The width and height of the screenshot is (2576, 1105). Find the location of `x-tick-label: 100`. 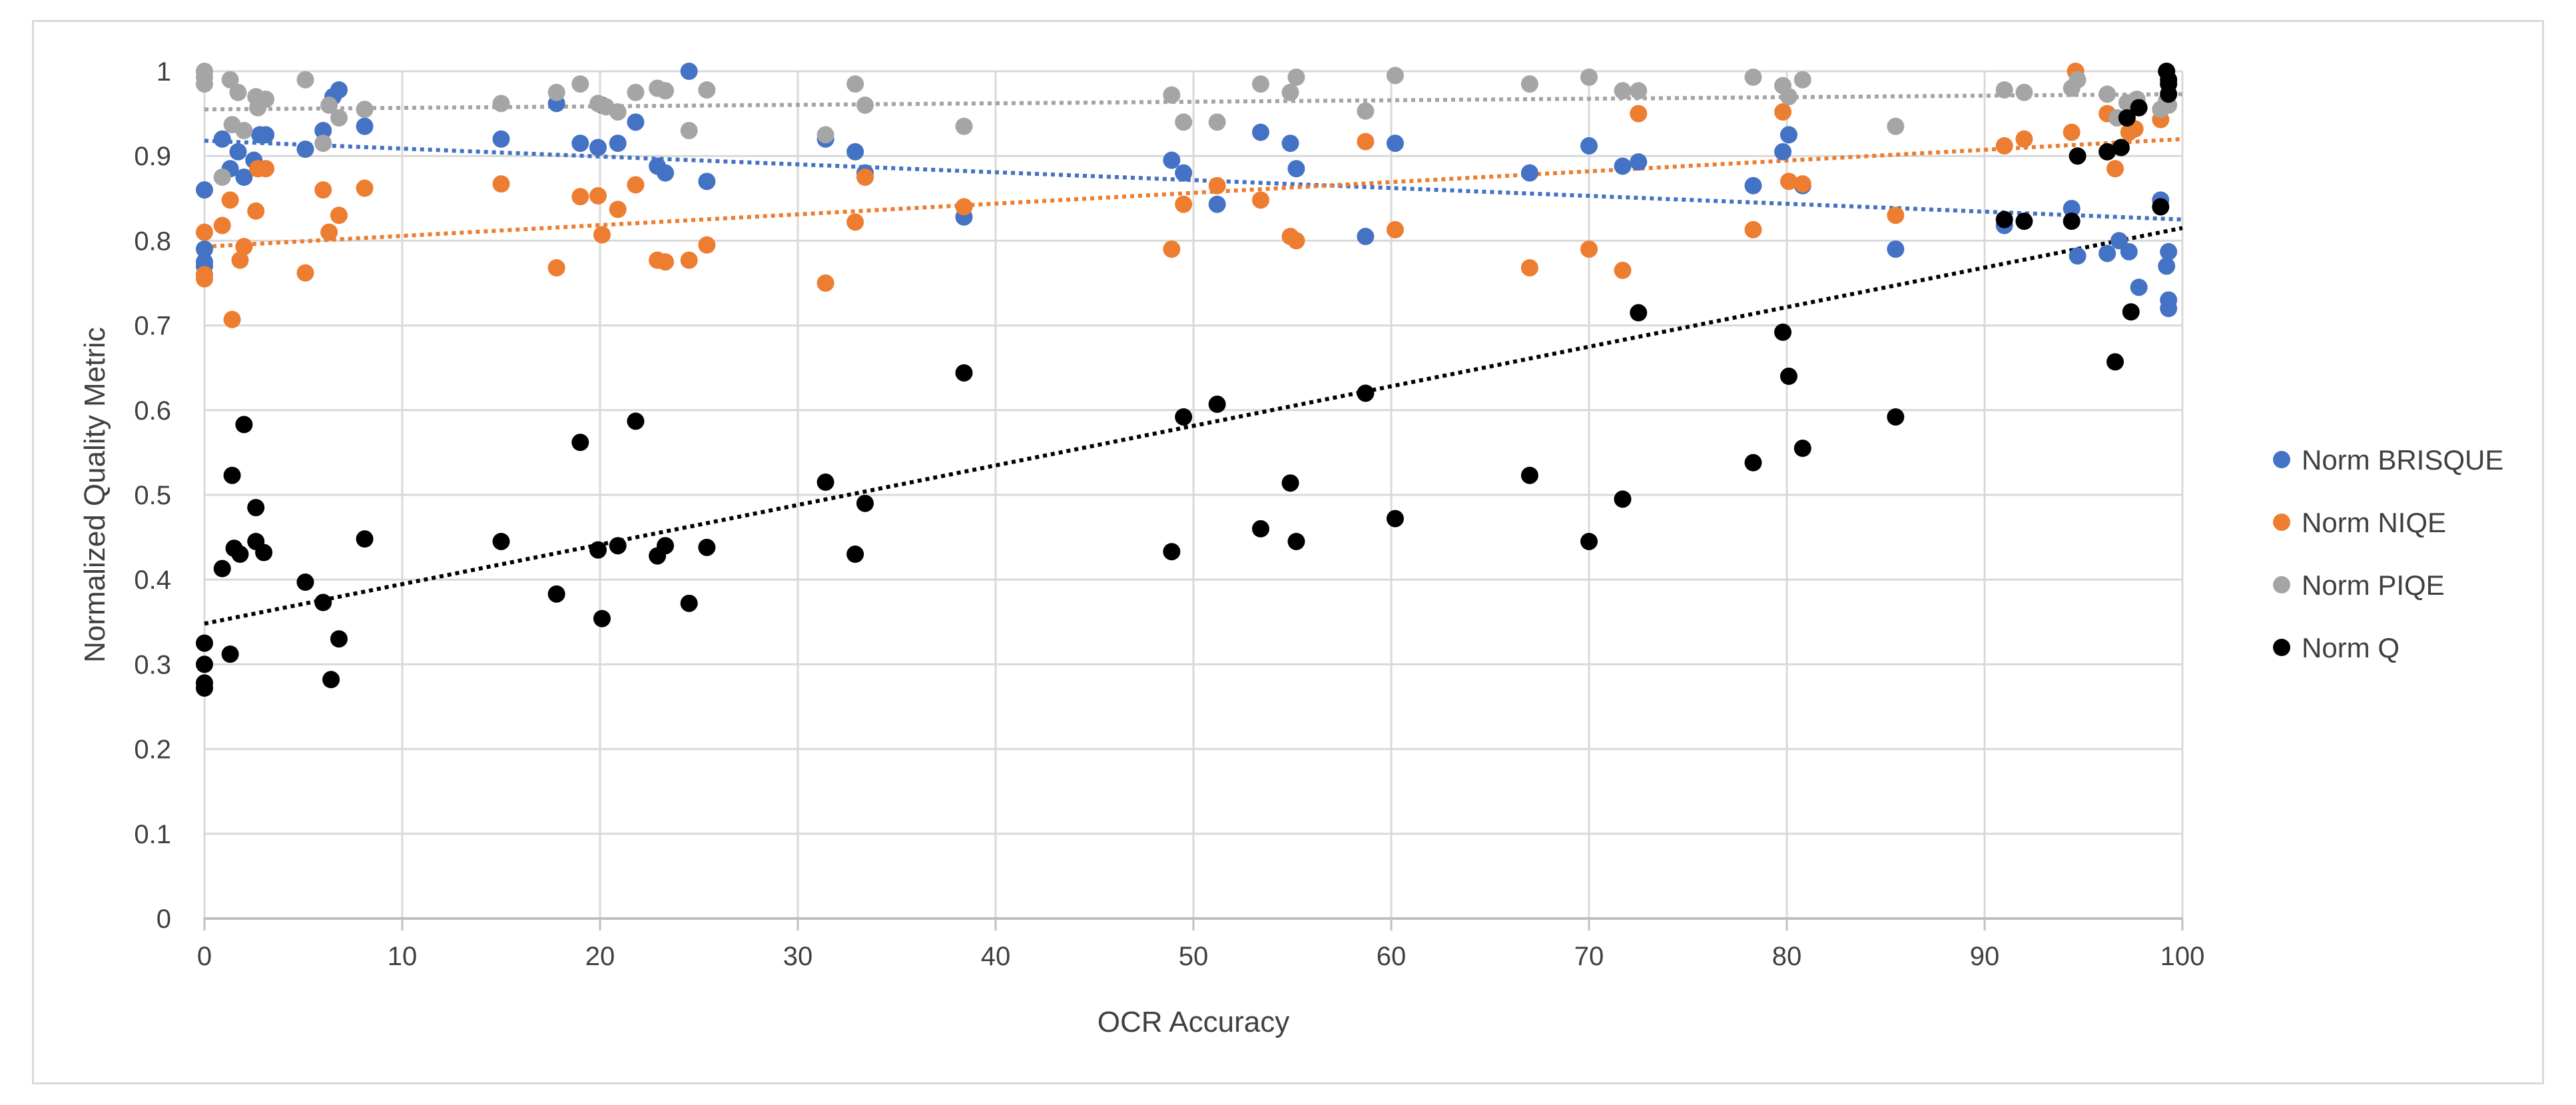

x-tick-label: 100 is located at coordinates (2182, 956).